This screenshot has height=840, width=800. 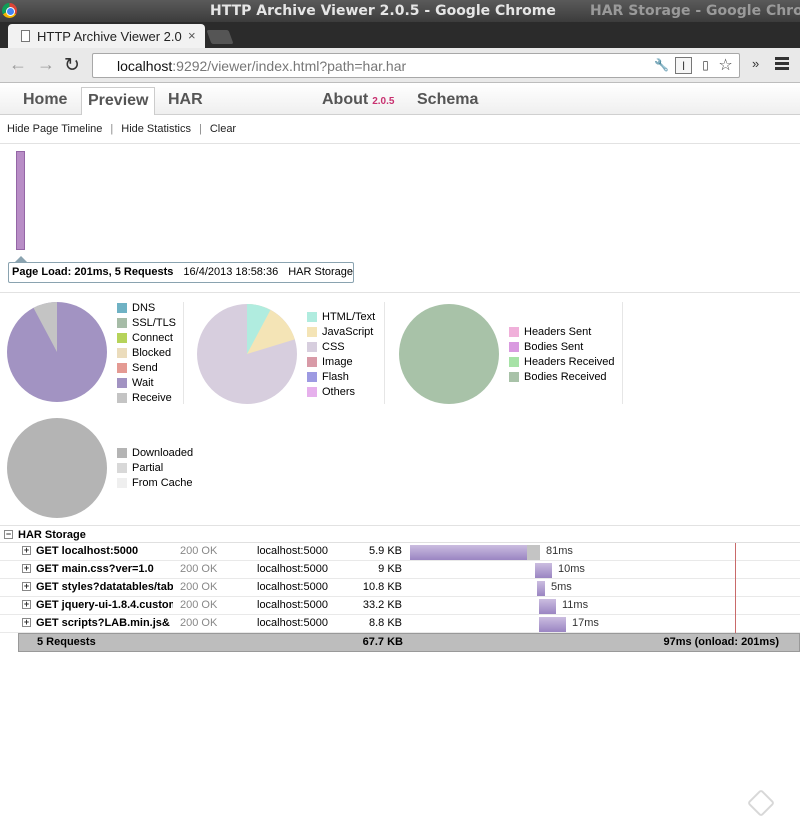 I want to click on cache-pie-chart, so click(x=57, y=468).